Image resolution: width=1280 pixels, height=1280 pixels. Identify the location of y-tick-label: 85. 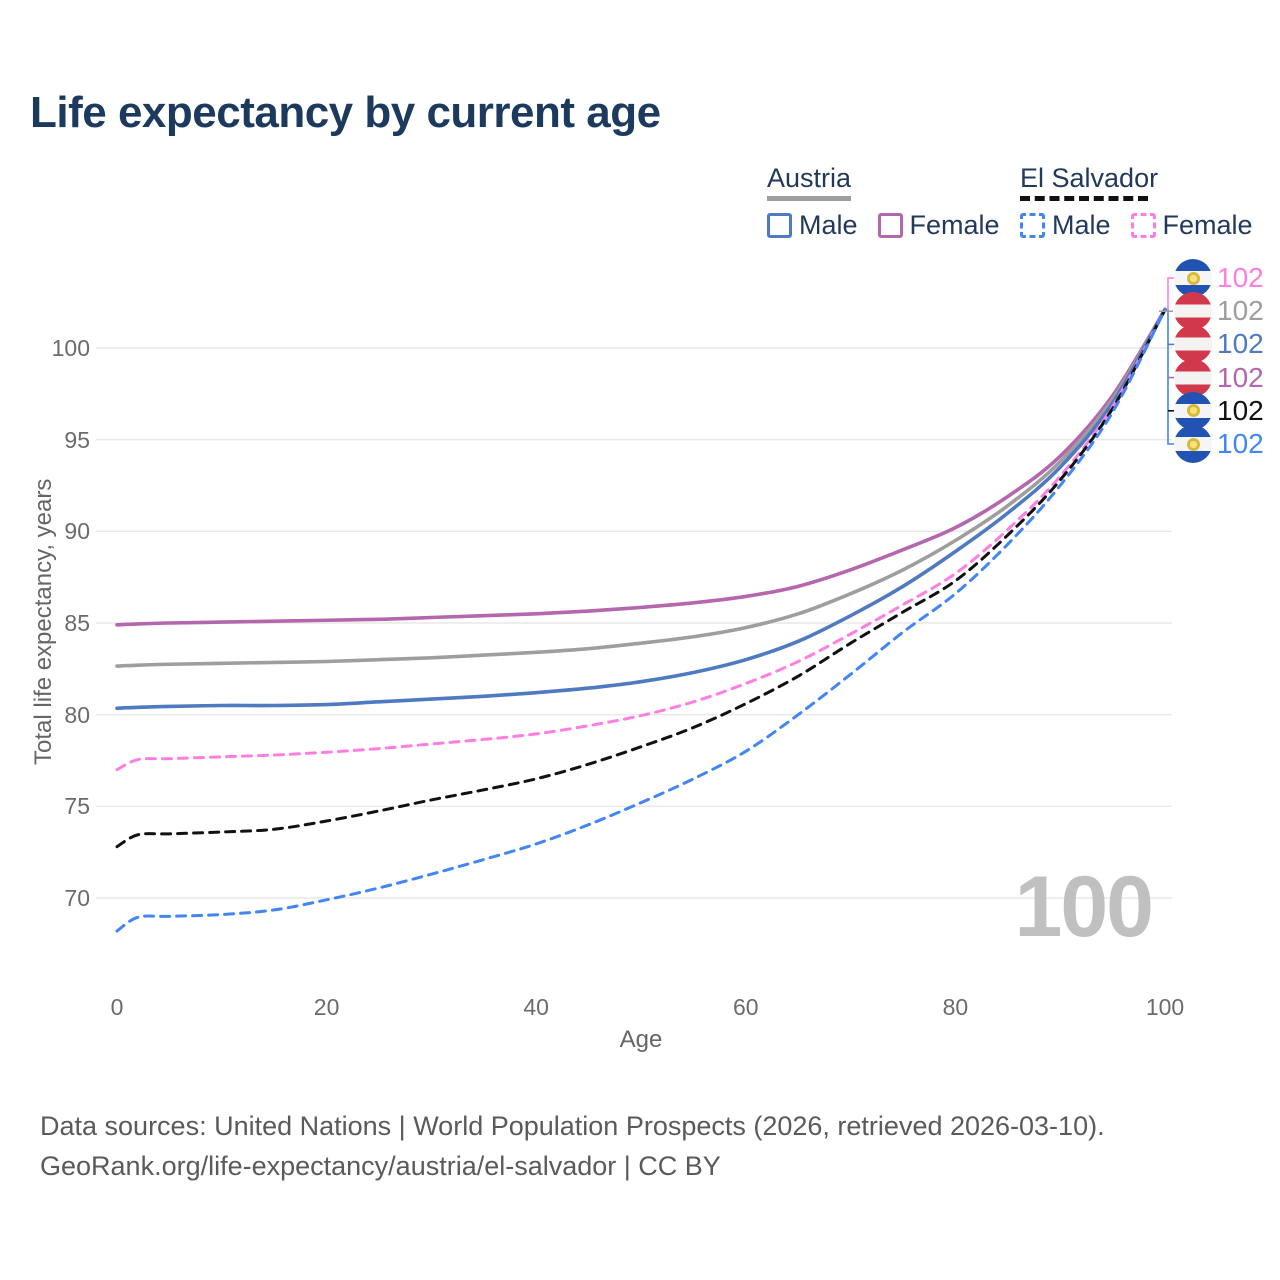
(77, 623).